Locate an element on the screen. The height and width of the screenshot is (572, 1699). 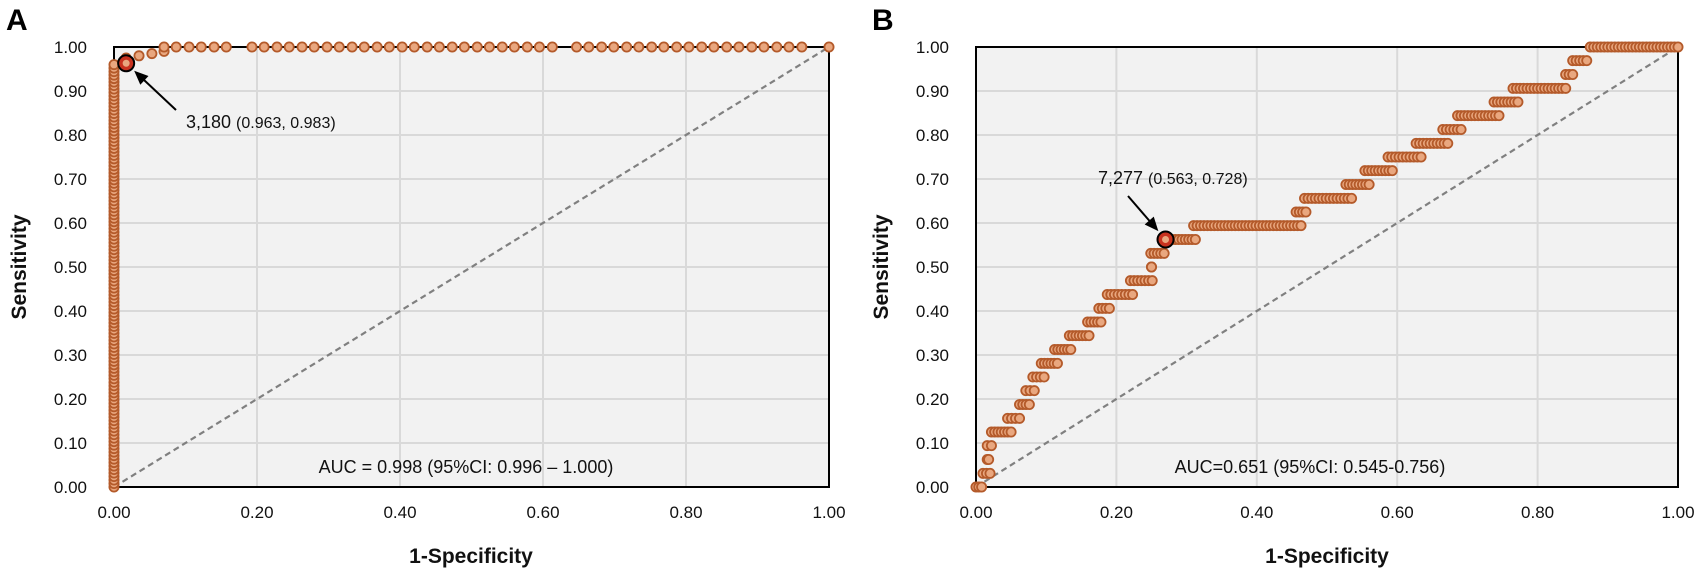
auc-label: AUC = 0.998 (95%CI: 0.996 – 1.000) is located at coordinates (466, 467).